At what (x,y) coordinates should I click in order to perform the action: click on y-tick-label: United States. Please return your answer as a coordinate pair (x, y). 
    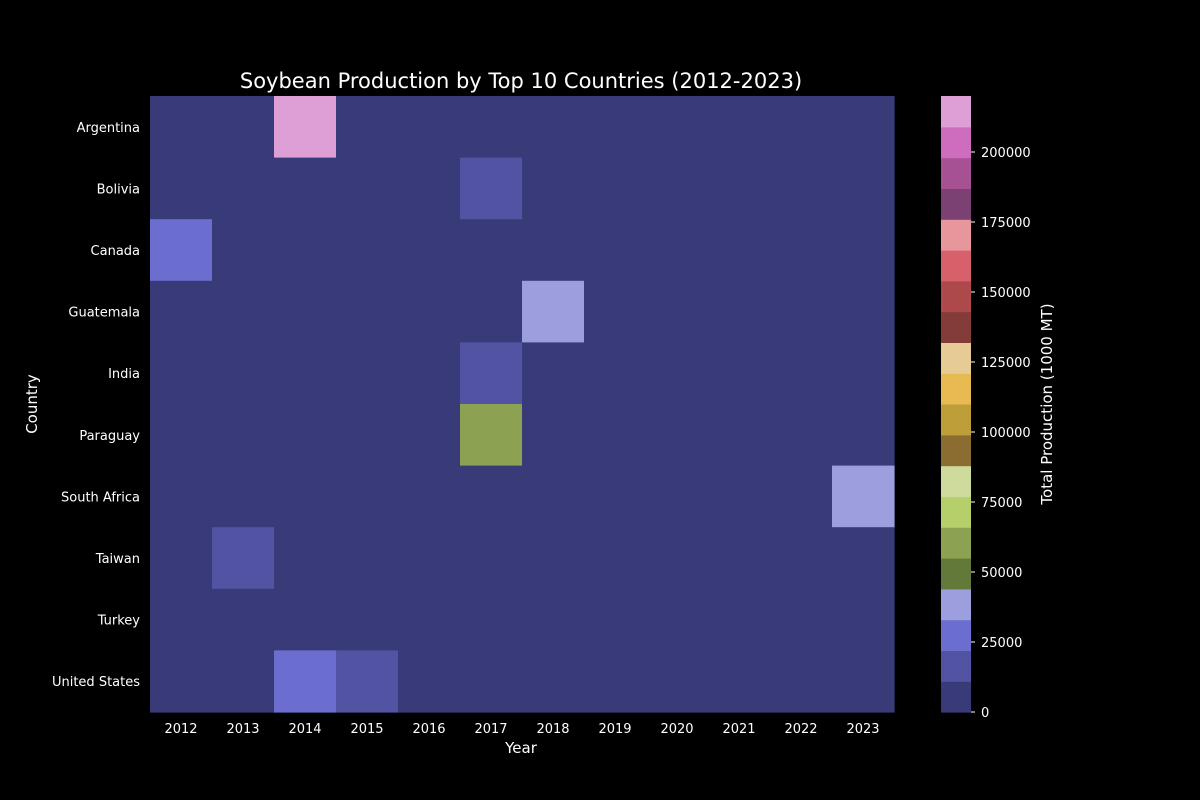
    Looking at the image, I should click on (96, 682).